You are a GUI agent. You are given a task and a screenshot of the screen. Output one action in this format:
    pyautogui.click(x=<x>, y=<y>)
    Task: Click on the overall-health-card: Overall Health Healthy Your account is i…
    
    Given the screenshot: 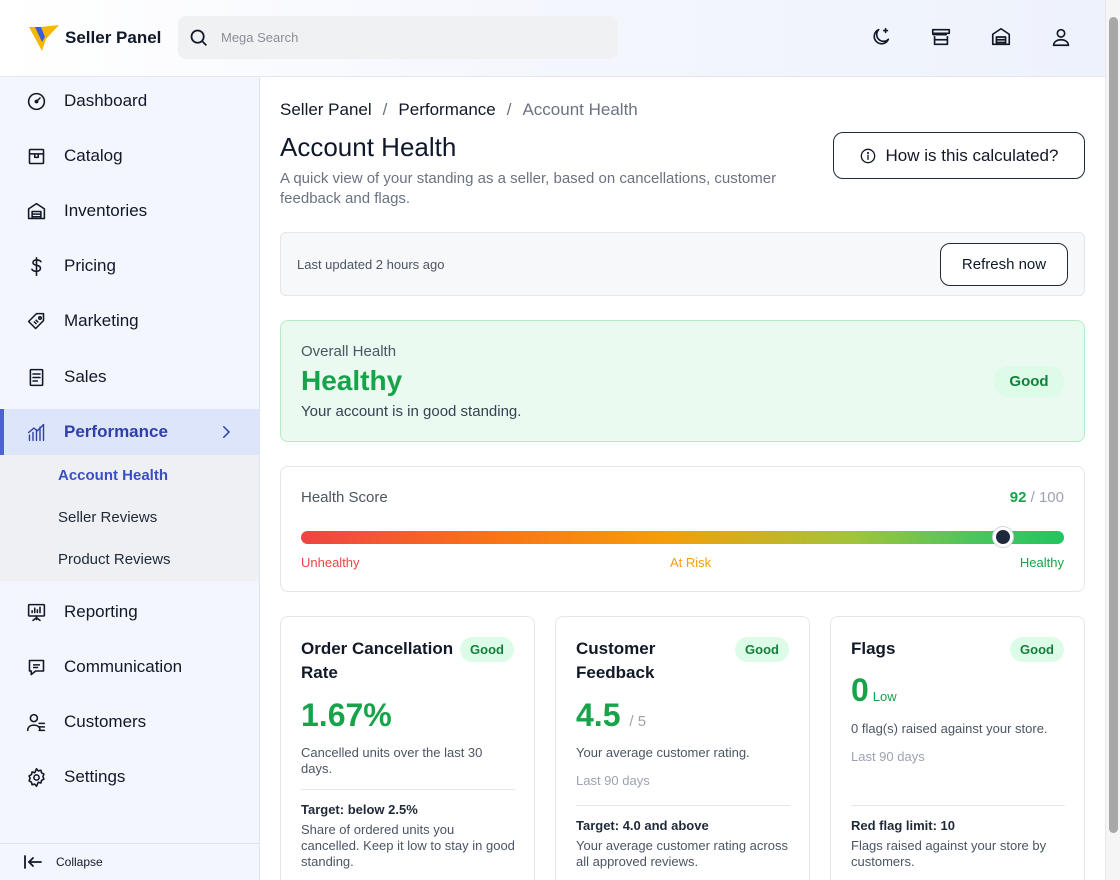 What is the action you would take?
    pyautogui.click(x=682, y=381)
    